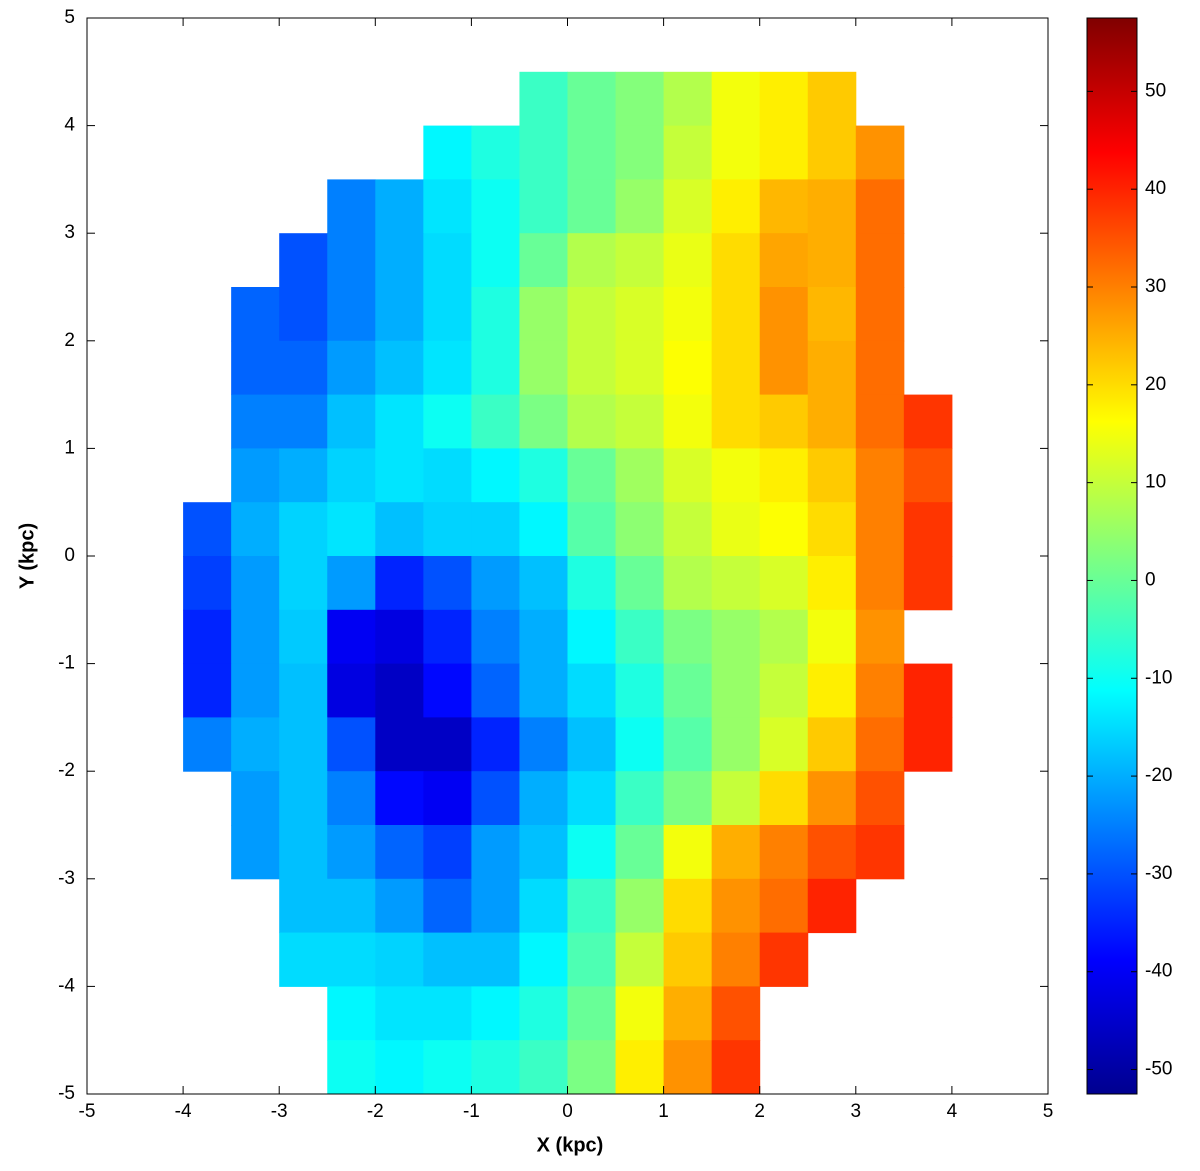  What do you see at coordinates (1112, 556) in the screenshot?
I see `colorbar` at bounding box center [1112, 556].